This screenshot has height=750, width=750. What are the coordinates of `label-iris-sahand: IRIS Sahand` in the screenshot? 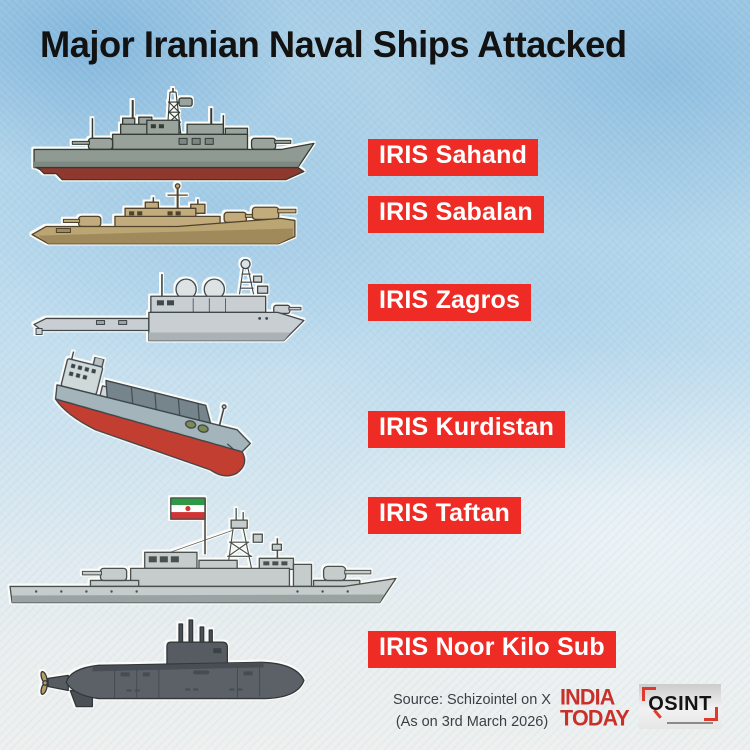 It's located at (453, 157).